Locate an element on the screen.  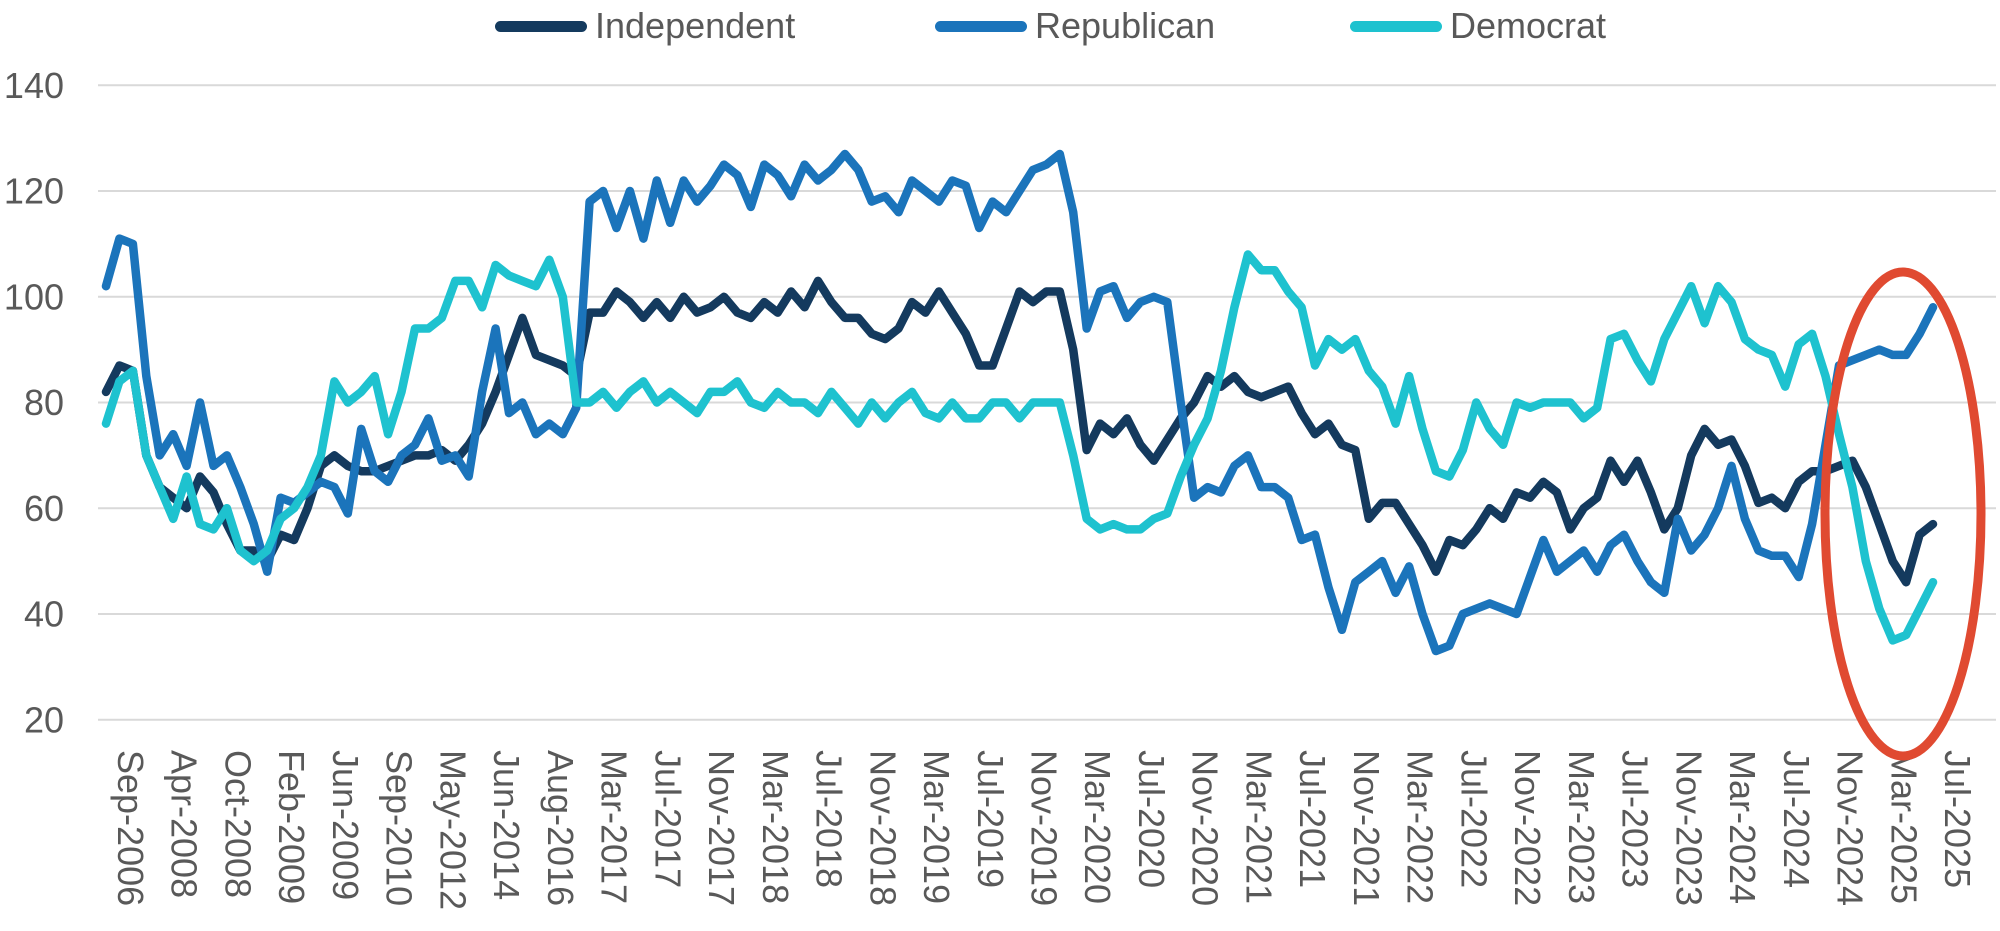
x-axis-label-Mar-2018: Mar-2018 is located at coordinates (775, 827).